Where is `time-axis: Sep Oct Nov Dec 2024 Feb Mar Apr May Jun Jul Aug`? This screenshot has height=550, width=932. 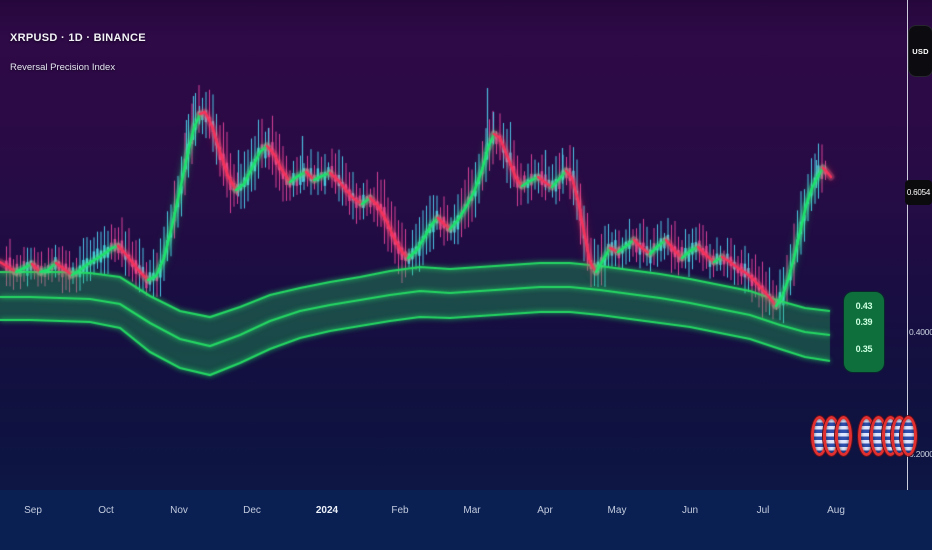
time-axis: Sep Oct Nov Dec 2024 Feb Mar Apr May Jun Jul Aug is located at coordinates (466, 520).